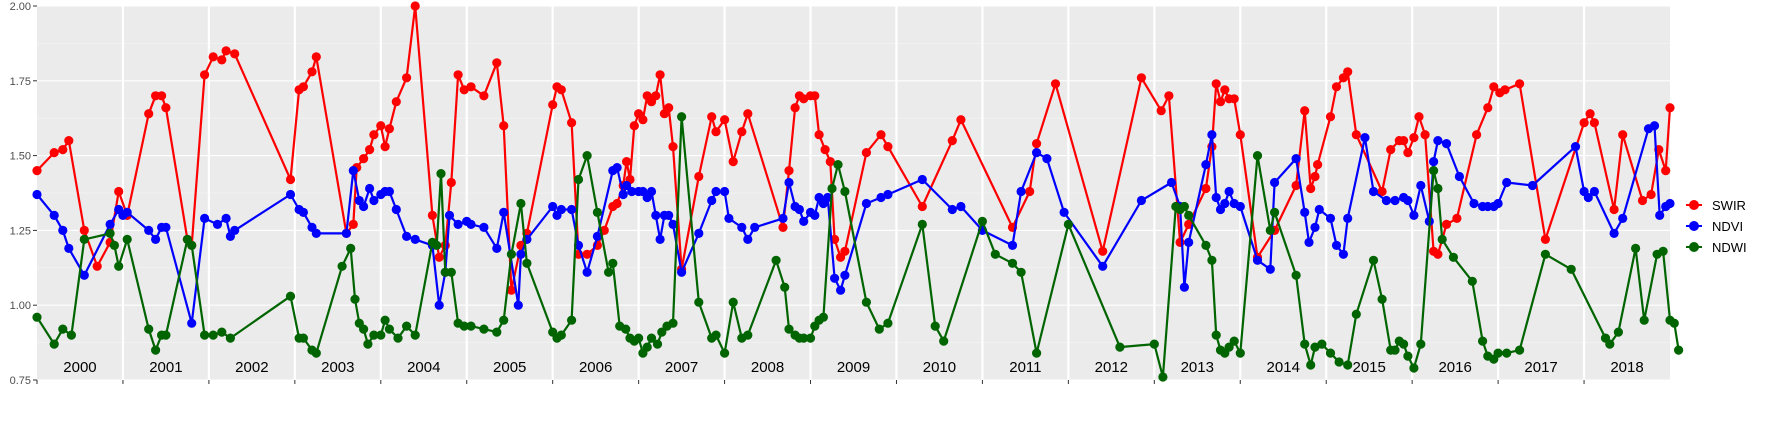  I want to click on y-tick-label: 1.25, so click(20, 231).